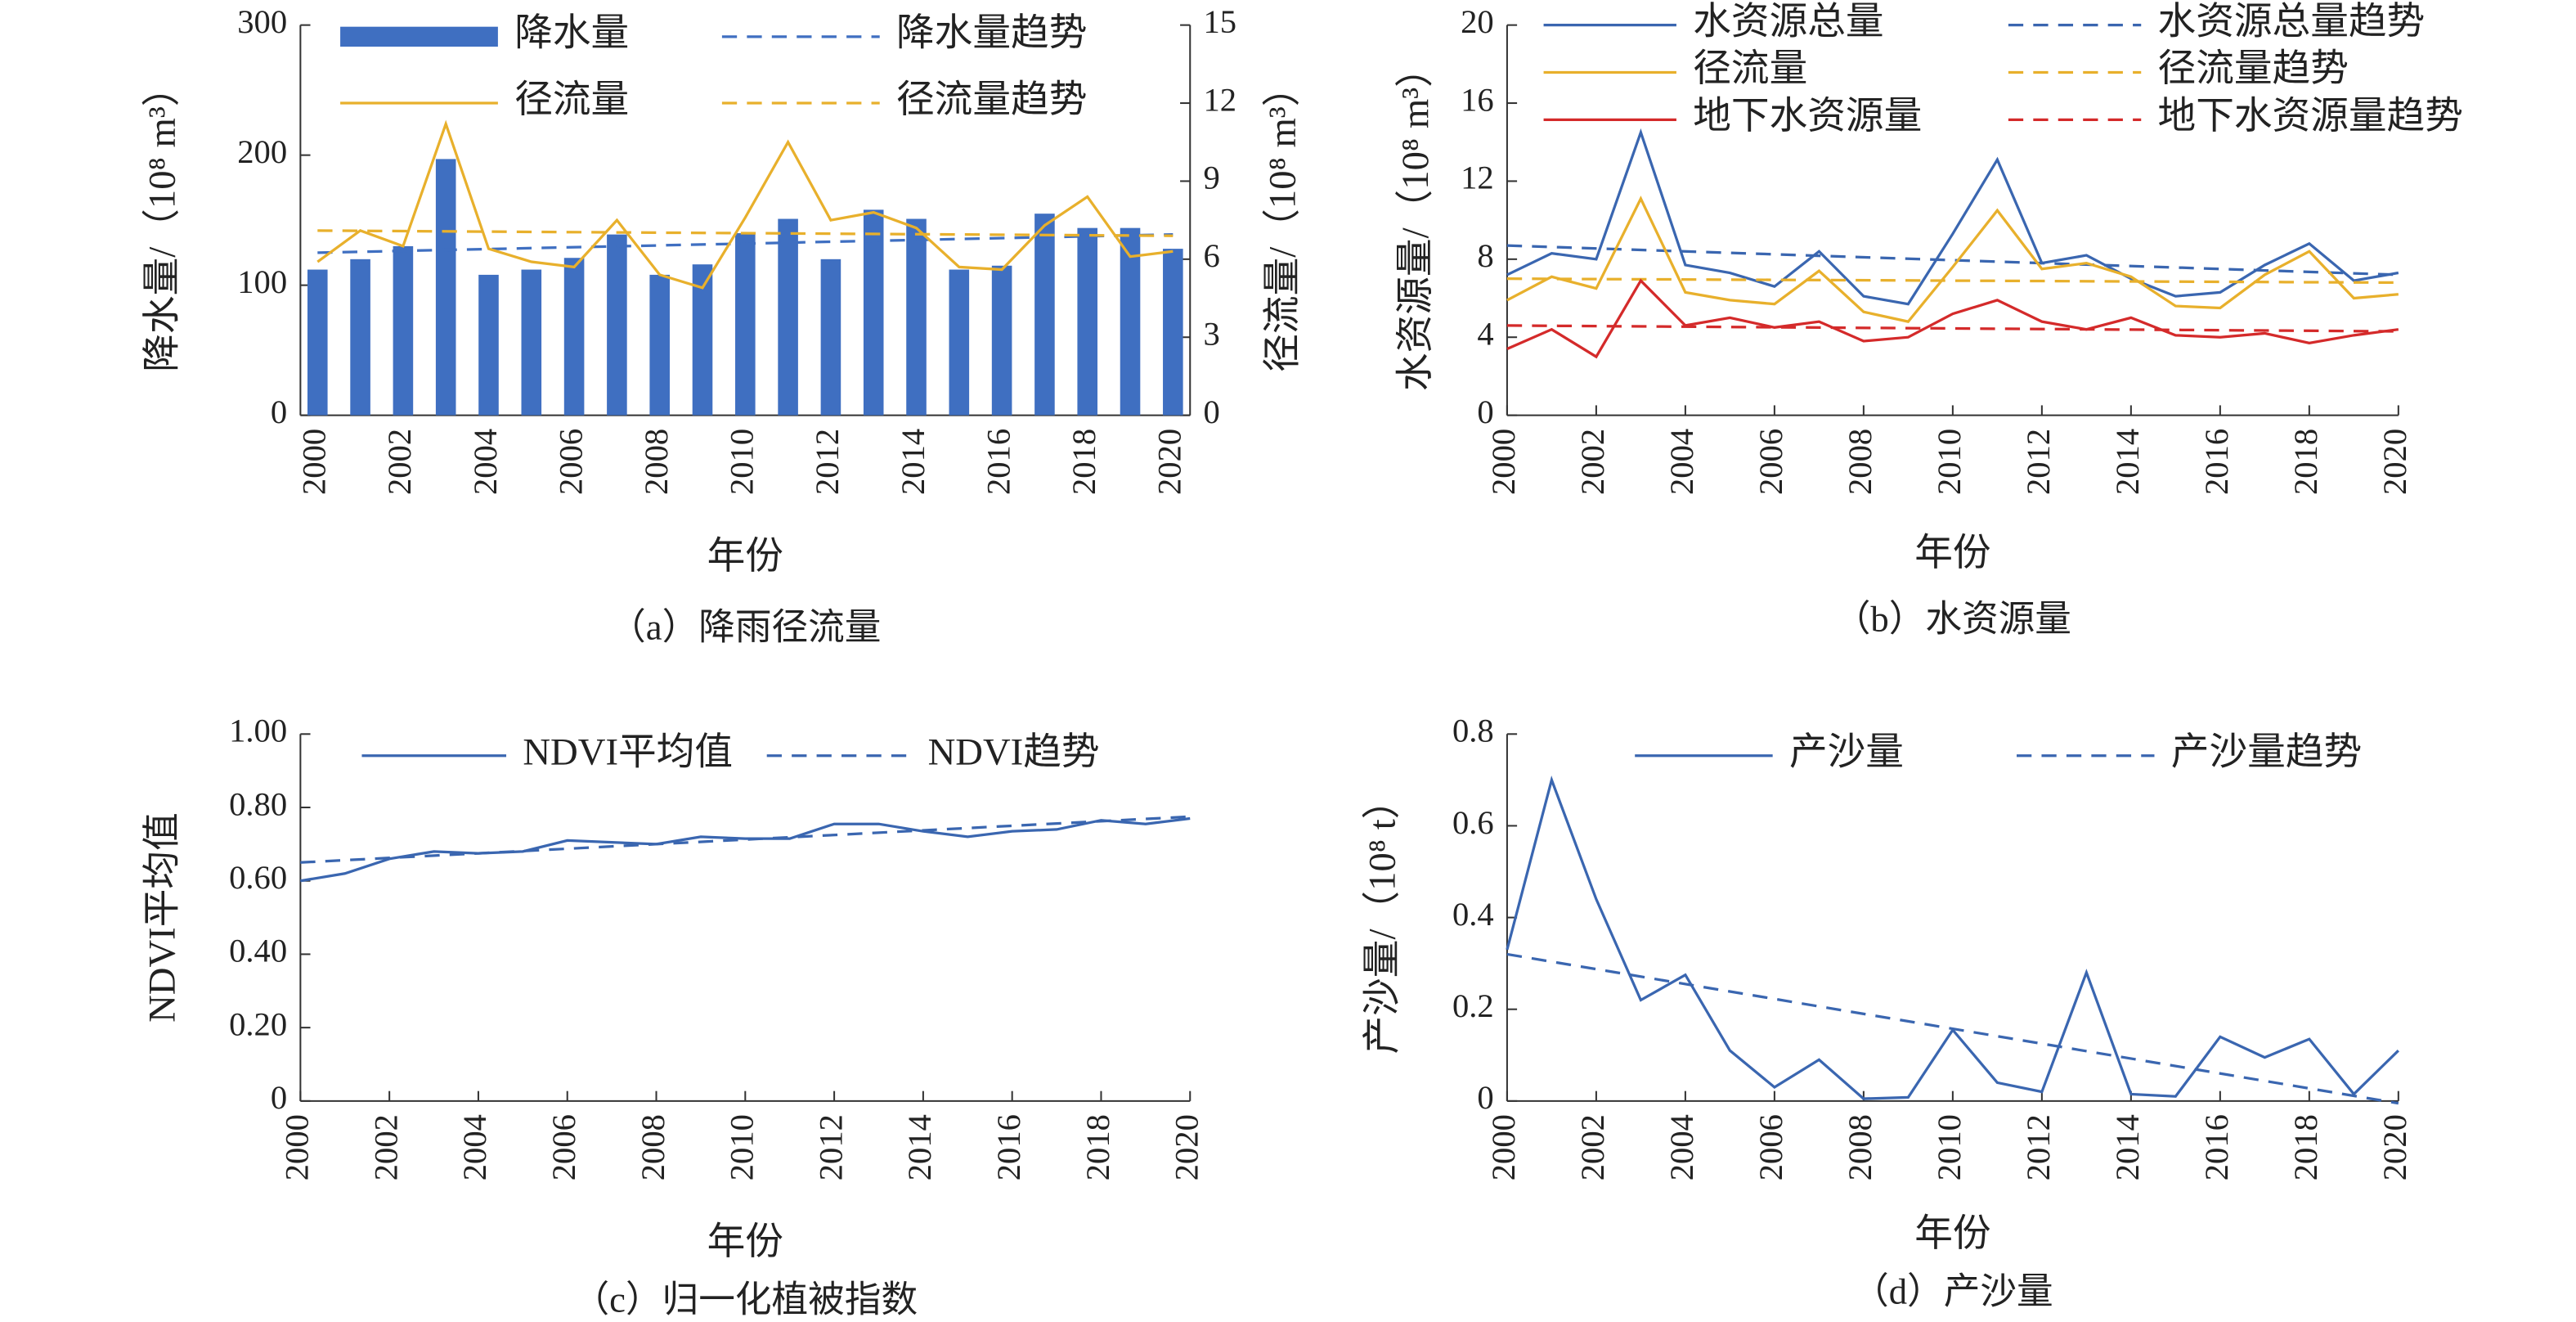 This screenshot has height=1322, width=2576. Describe the element at coordinates (2306, 462) in the screenshot. I see `x-tick-label: 2018` at that location.